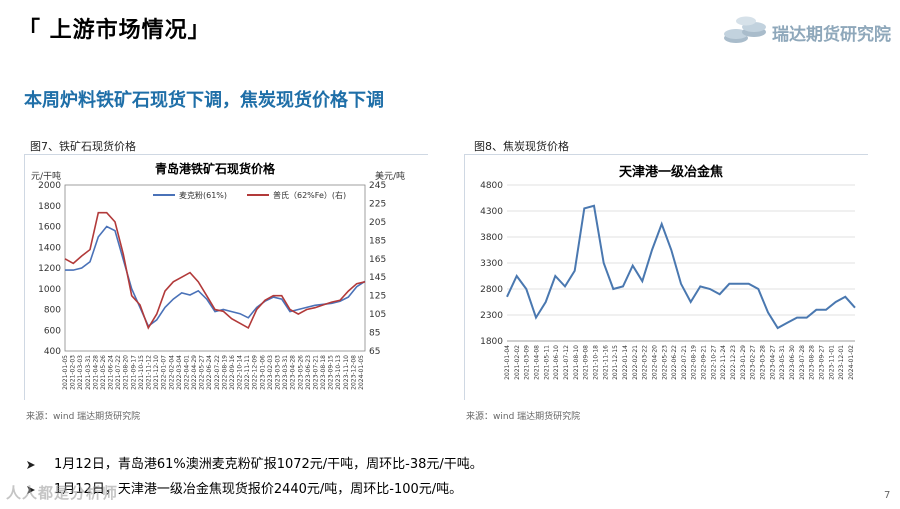  Describe the element at coordinates (308, 372) in the screenshot. I see `x-tick-label: 2023-06-23` at that location.